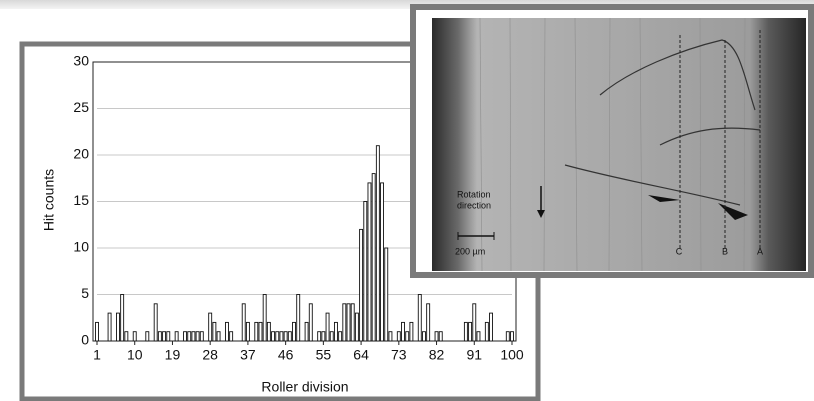 The width and height of the screenshot is (814, 401). What do you see at coordinates (512, 355) in the screenshot?
I see `x-tick-label: 100` at bounding box center [512, 355].